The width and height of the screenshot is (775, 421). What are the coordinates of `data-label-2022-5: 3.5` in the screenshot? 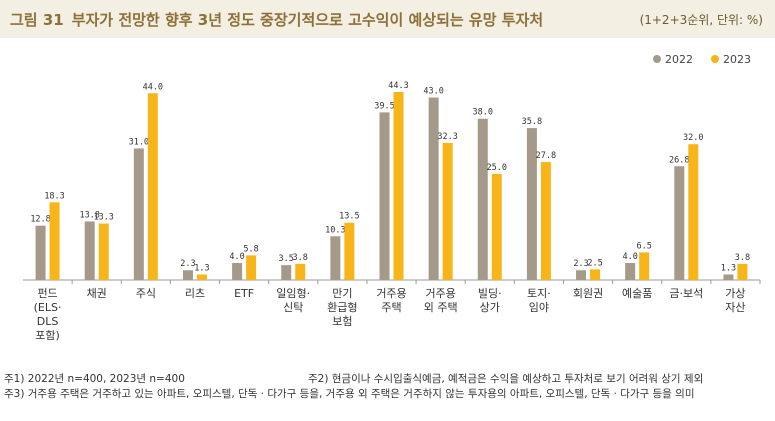 It's located at (286, 259).